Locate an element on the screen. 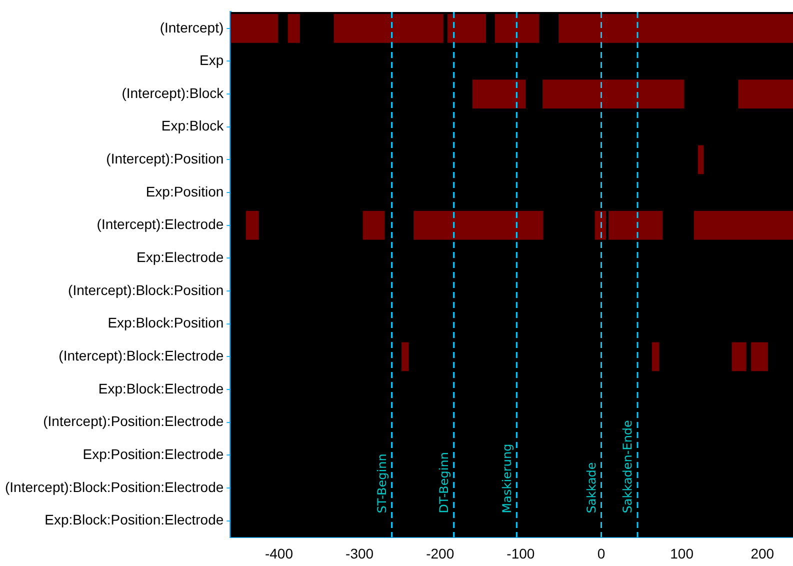 The height and width of the screenshot is (566, 793). x-tick-label: 100 is located at coordinates (682, 553).